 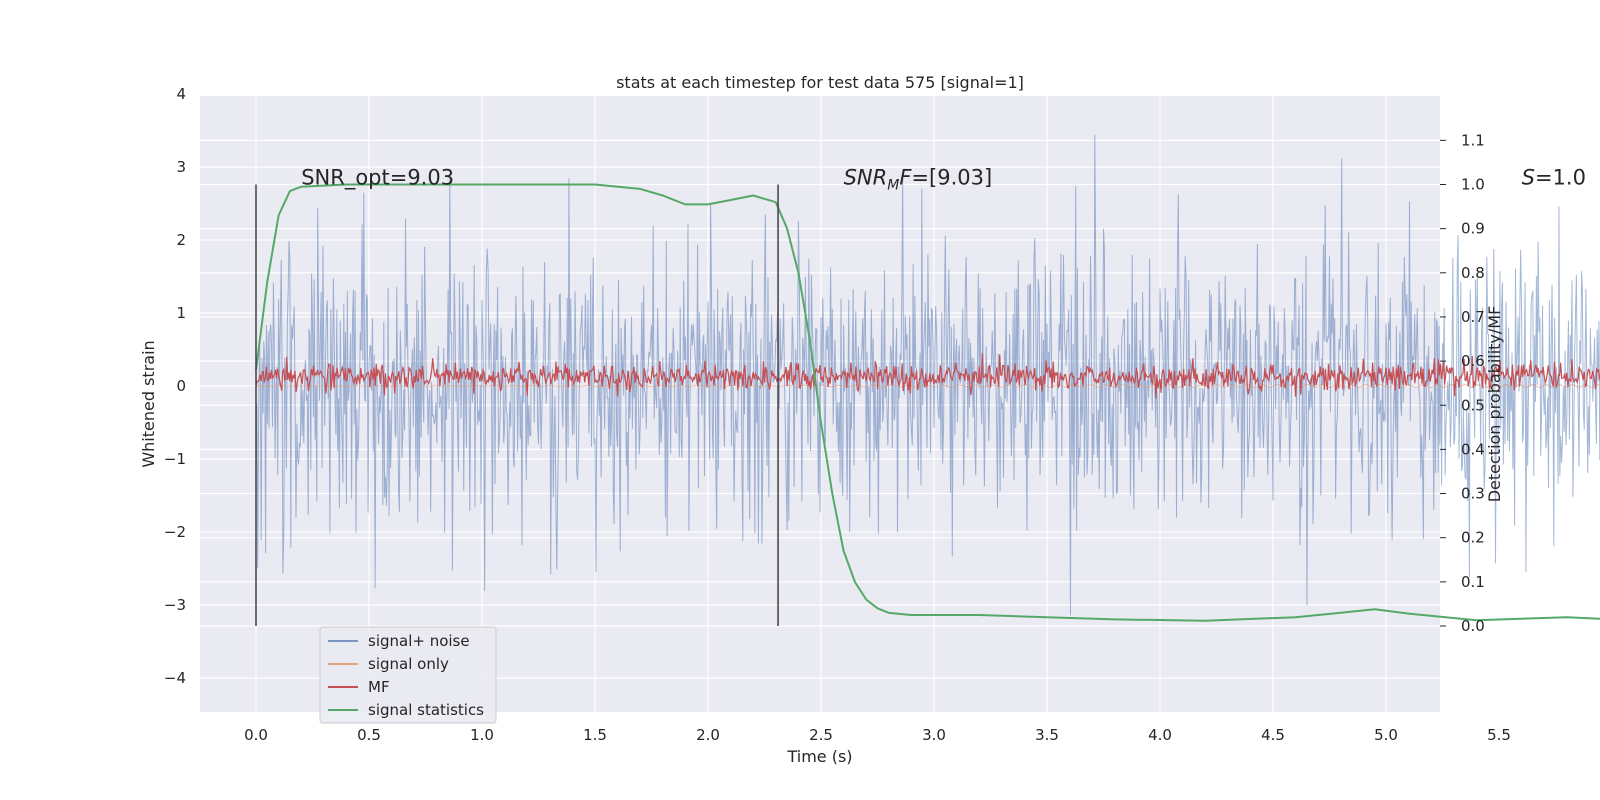 What do you see at coordinates (175, 459) in the screenshot?
I see `y-left-tick-label: −1` at bounding box center [175, 459].